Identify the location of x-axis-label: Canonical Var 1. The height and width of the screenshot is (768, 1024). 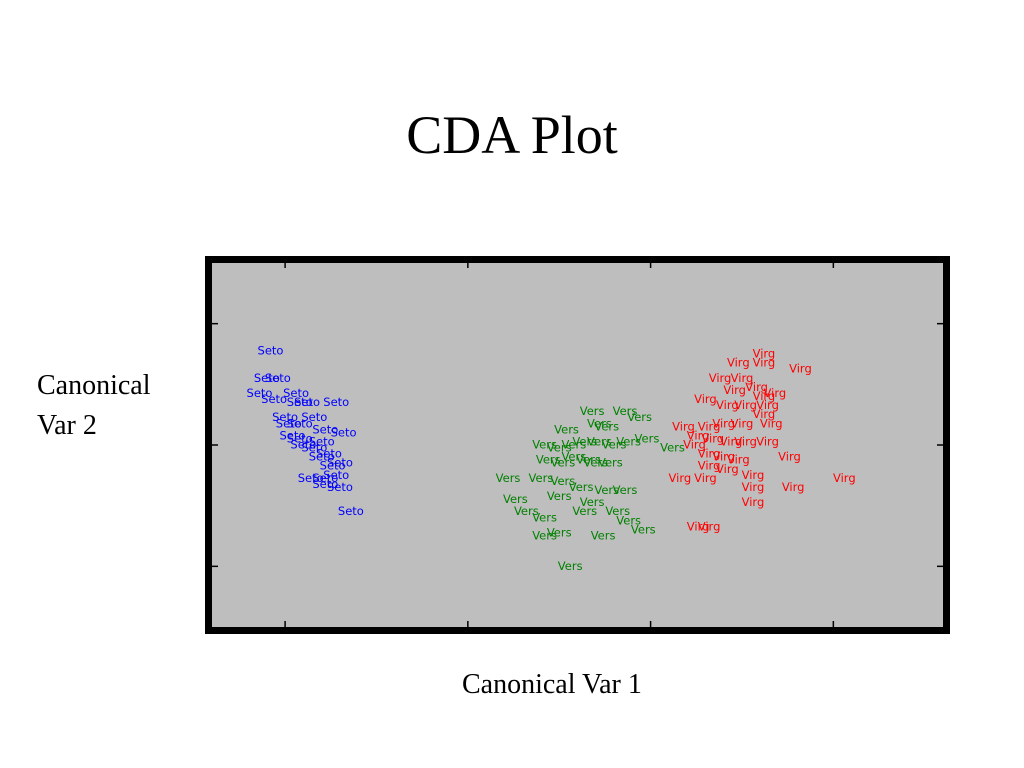
(552, 684).